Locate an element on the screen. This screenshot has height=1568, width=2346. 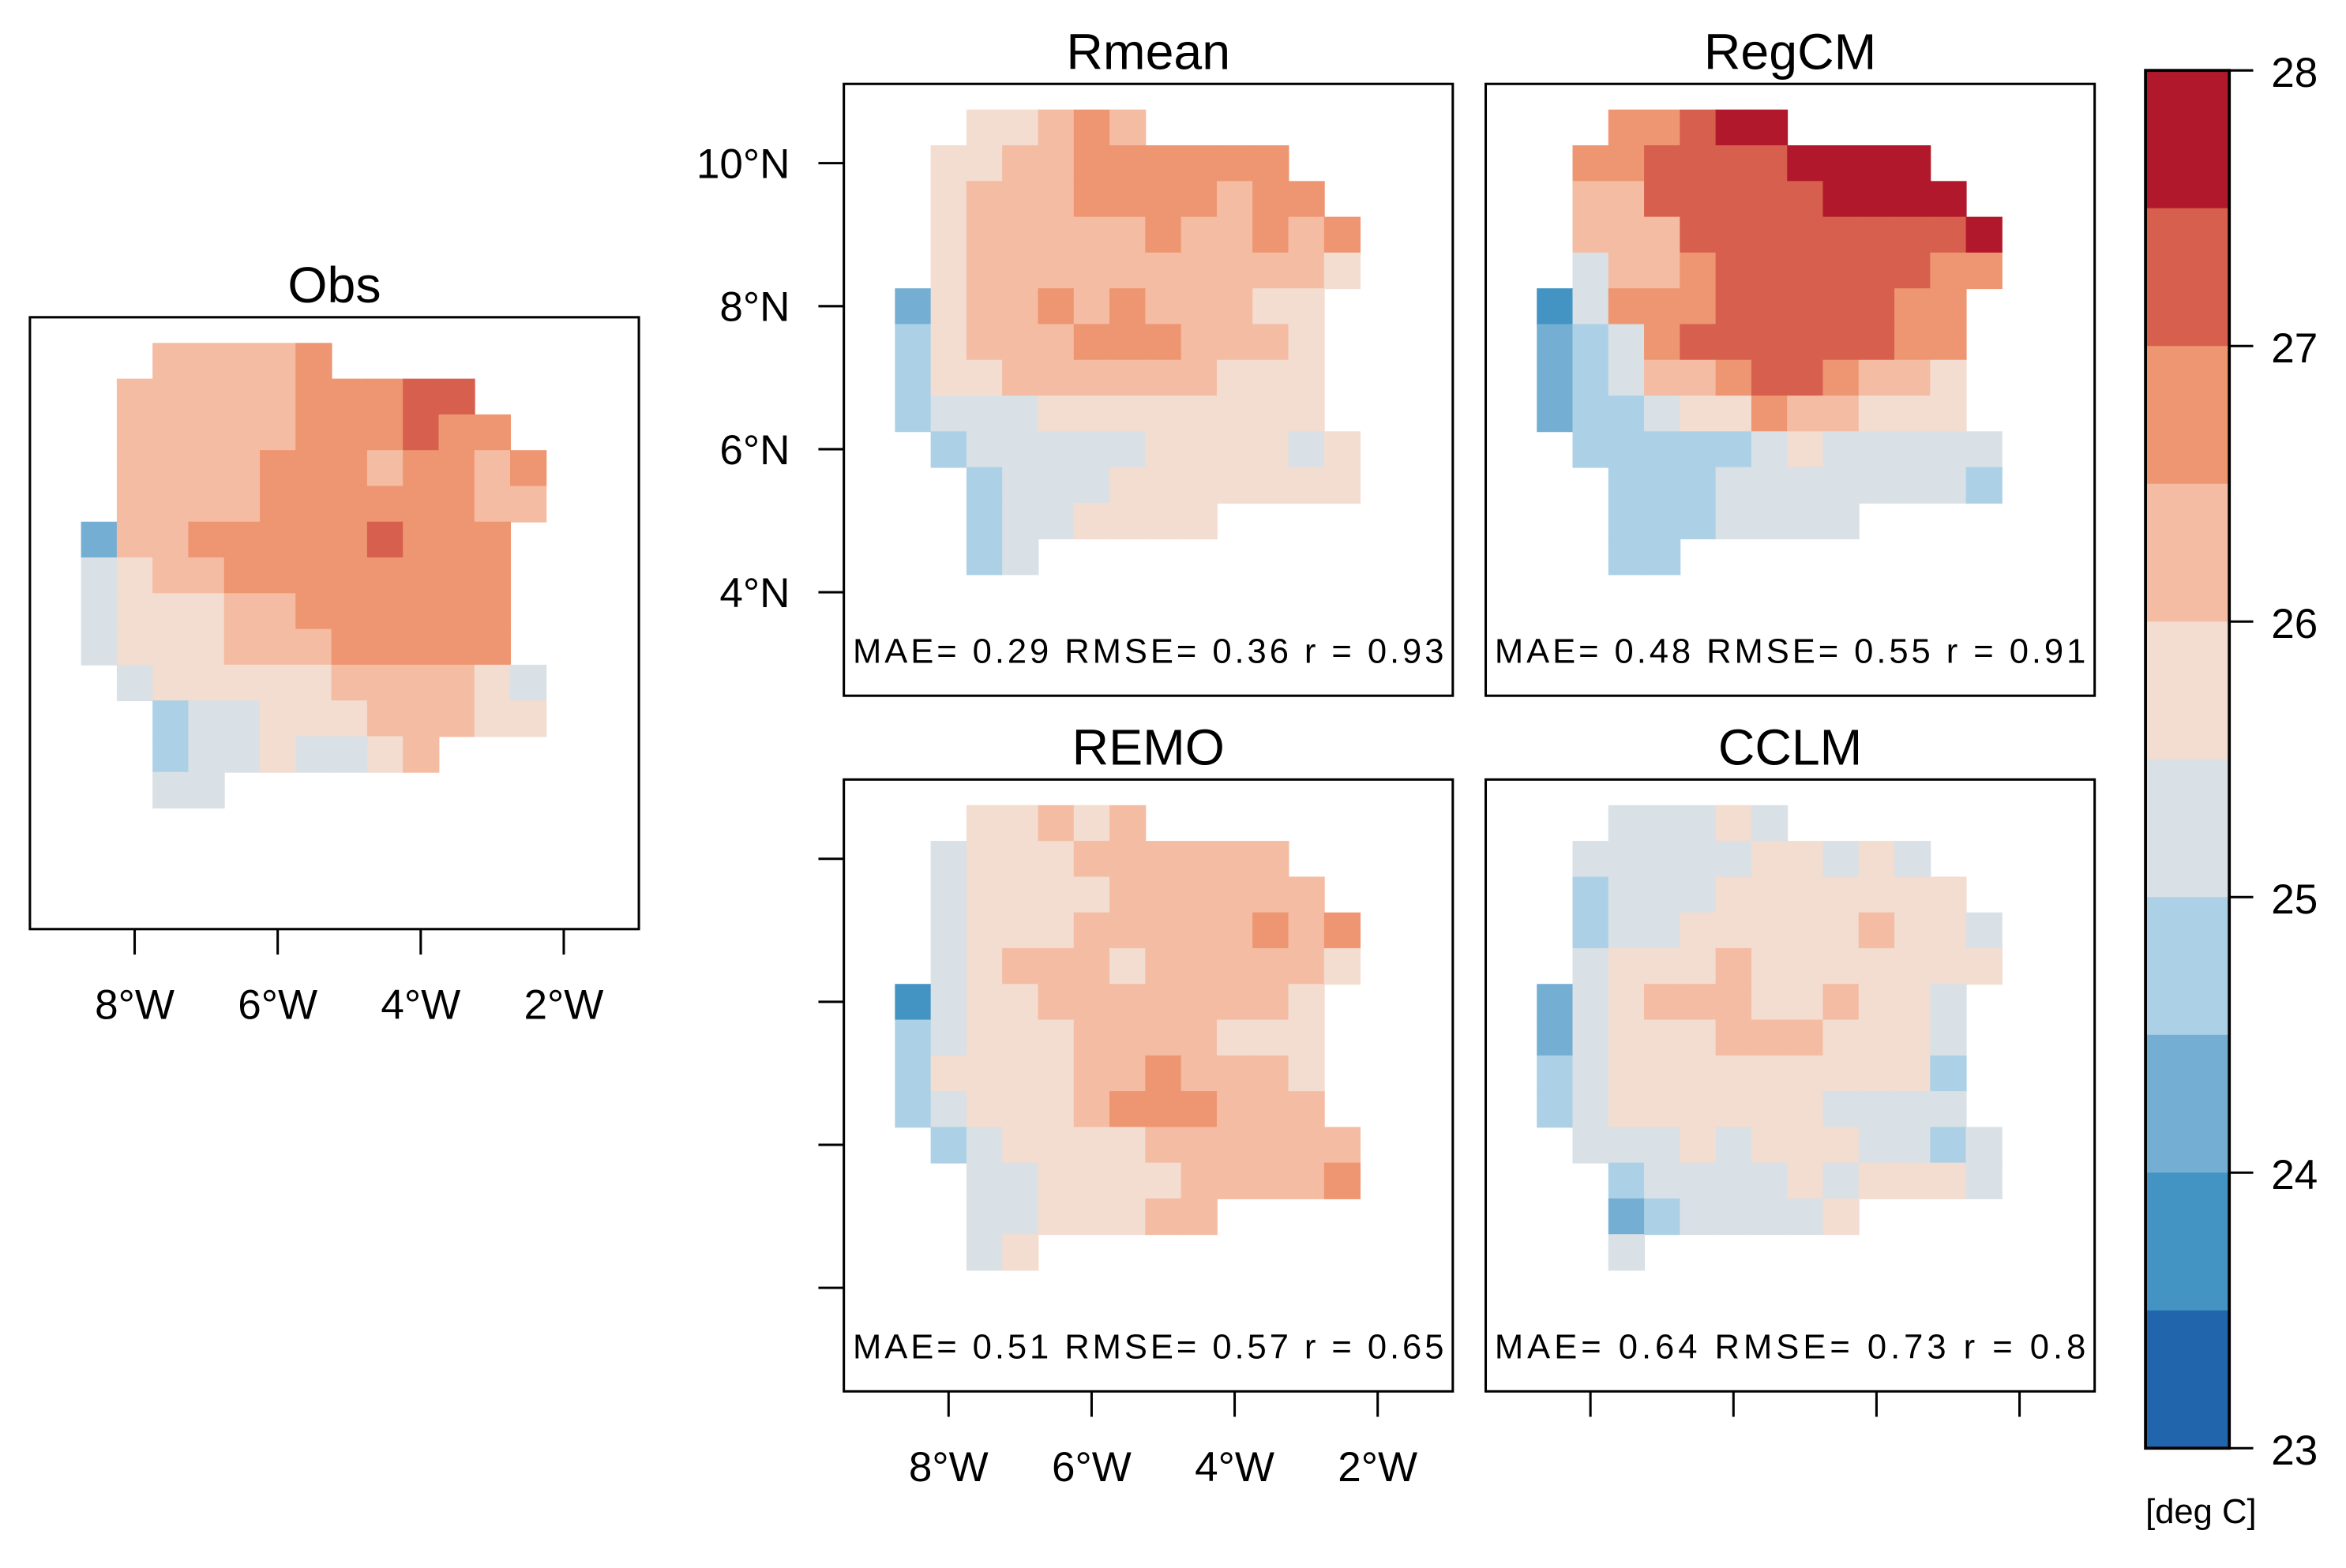
panel-title: Obs is located at coordinates (334, 285).